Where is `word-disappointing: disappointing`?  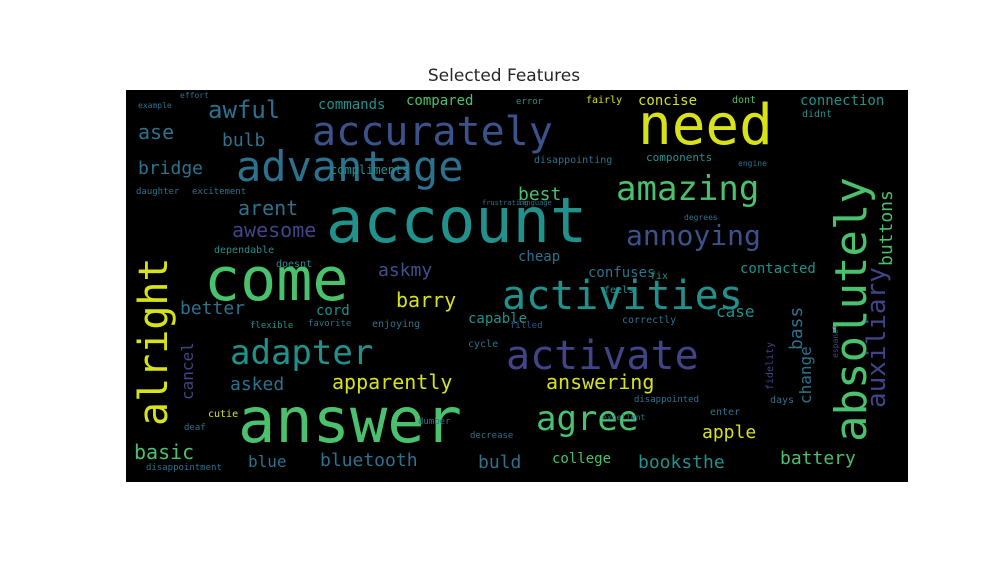
word-disappointing: disappointing is located at coordinates (573, 160).